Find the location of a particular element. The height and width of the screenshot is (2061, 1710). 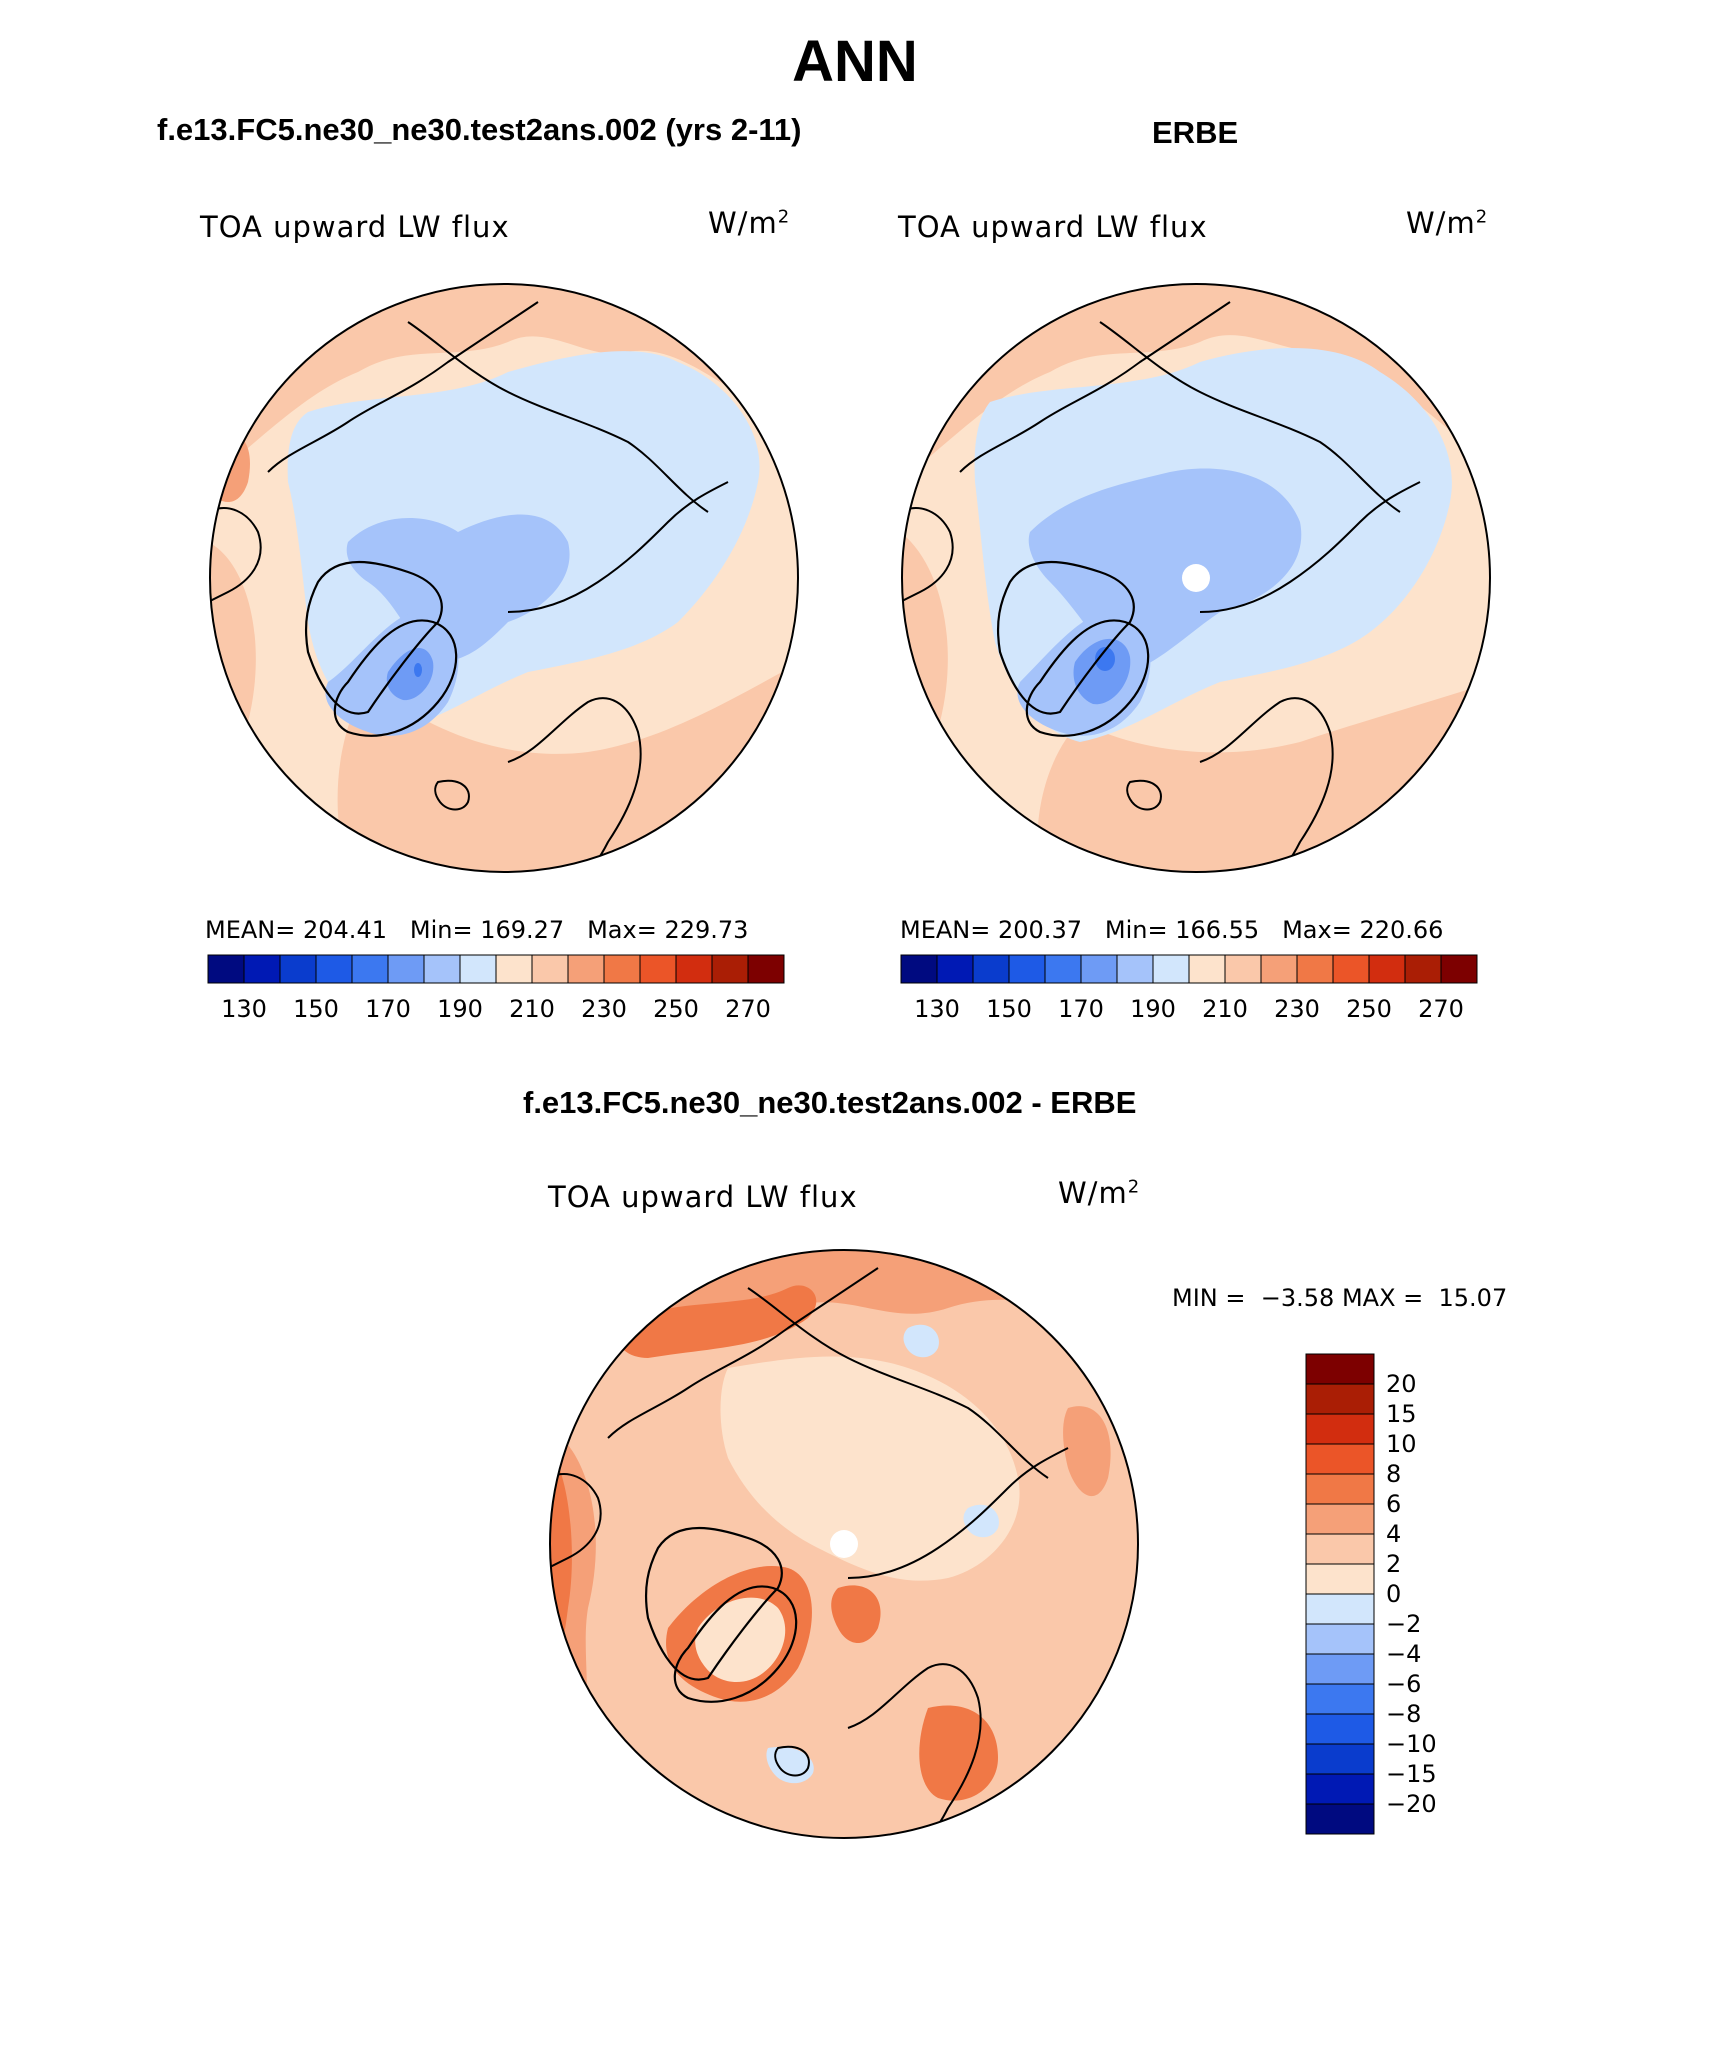

colorbar-model: 130 150 170 190 210 230 250 270 is located at coordinates (496, 988).